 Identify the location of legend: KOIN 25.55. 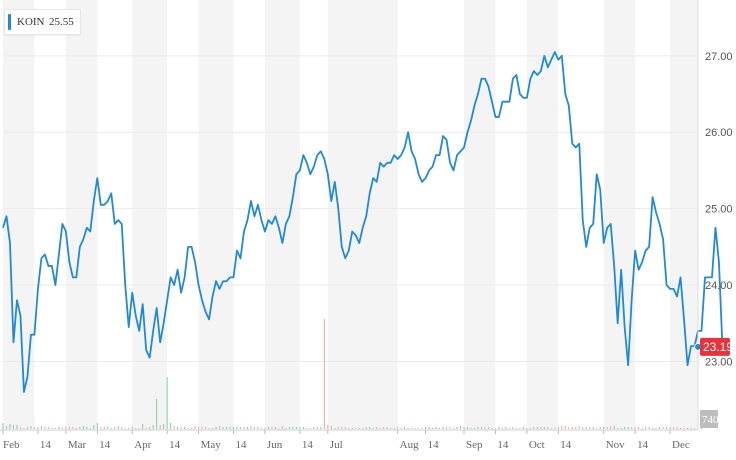
(42, 22).